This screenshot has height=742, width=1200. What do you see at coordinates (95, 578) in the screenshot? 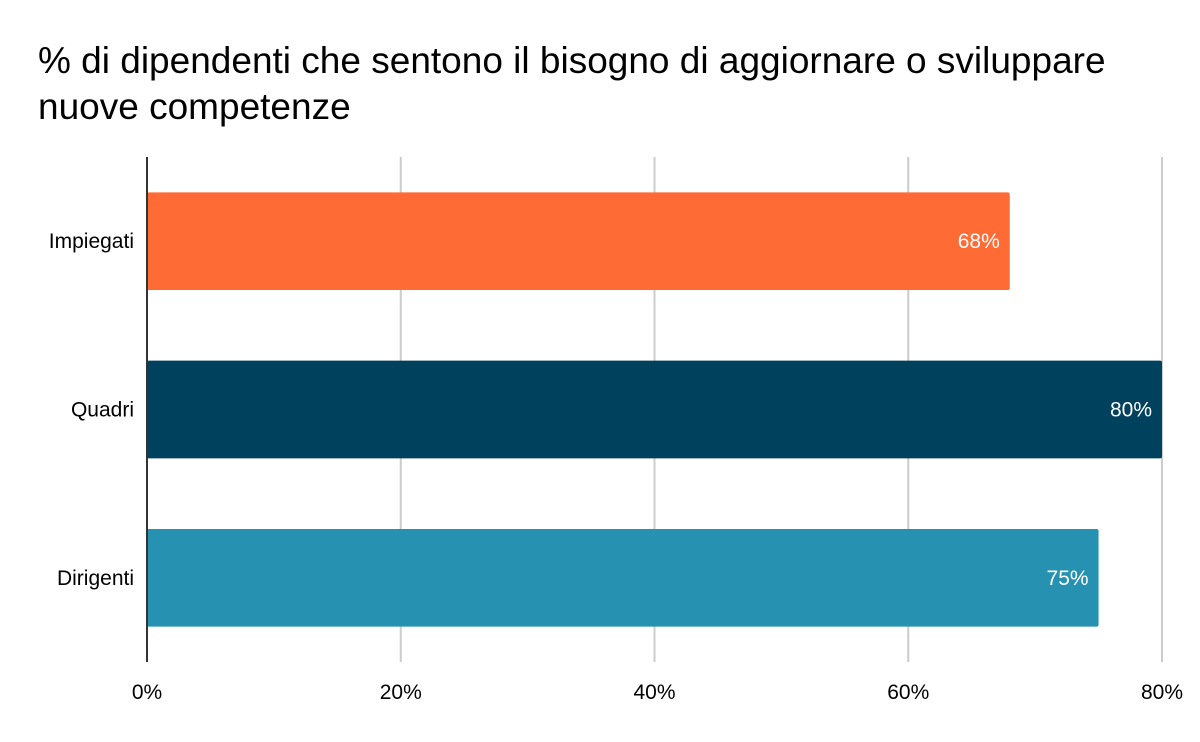
I see `category-label: Dirigenti` at bounding box center [95, 578].